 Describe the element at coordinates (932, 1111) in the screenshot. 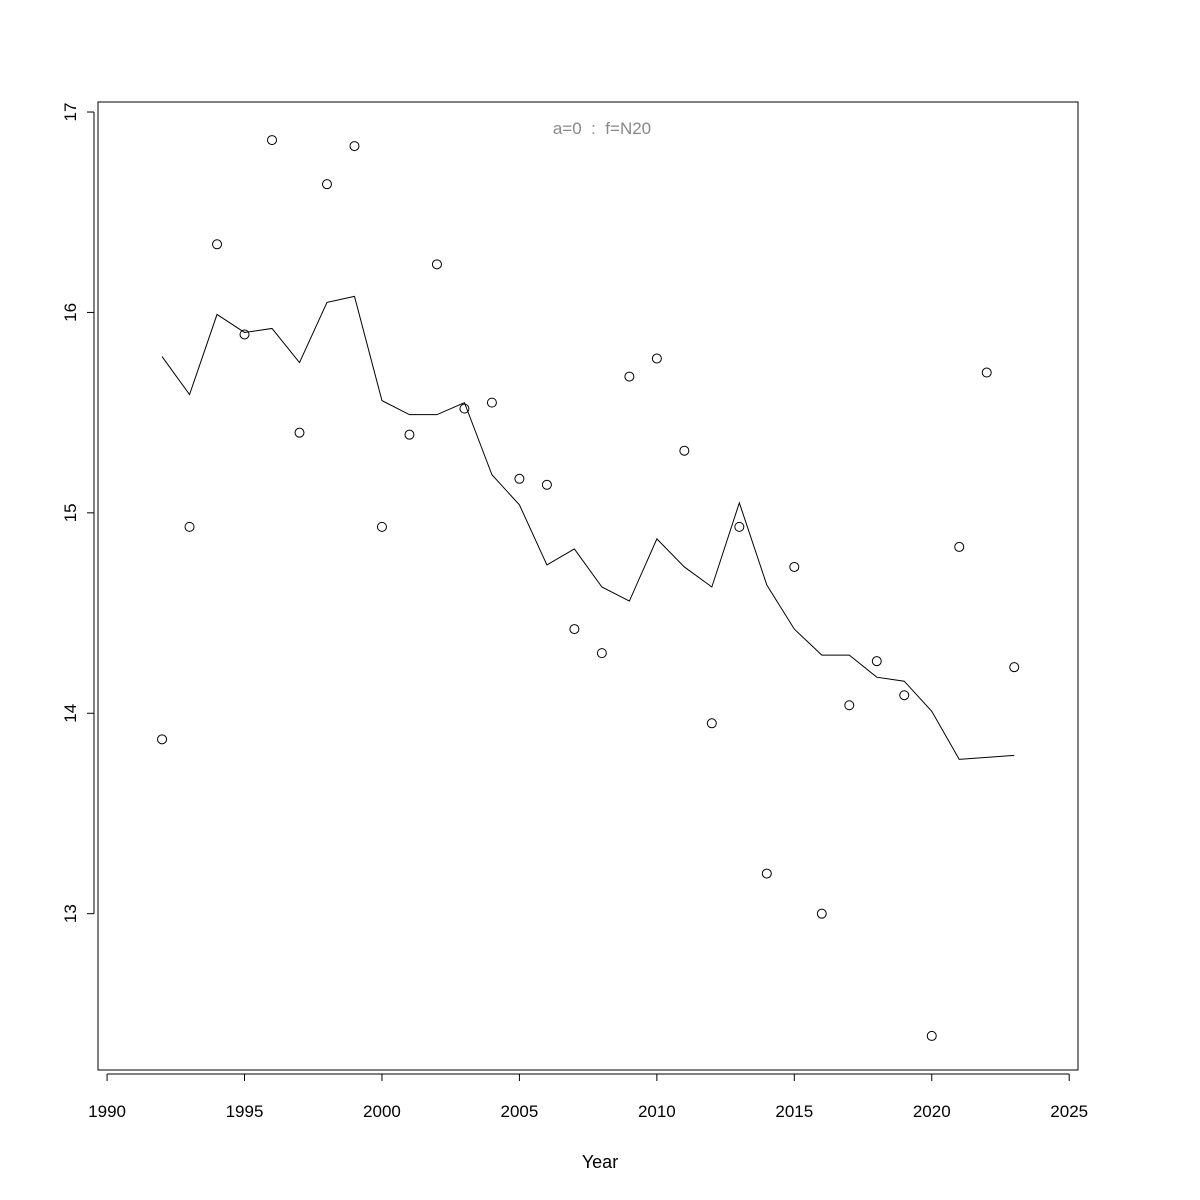

I see `x-tick-label: 2020` at that location.